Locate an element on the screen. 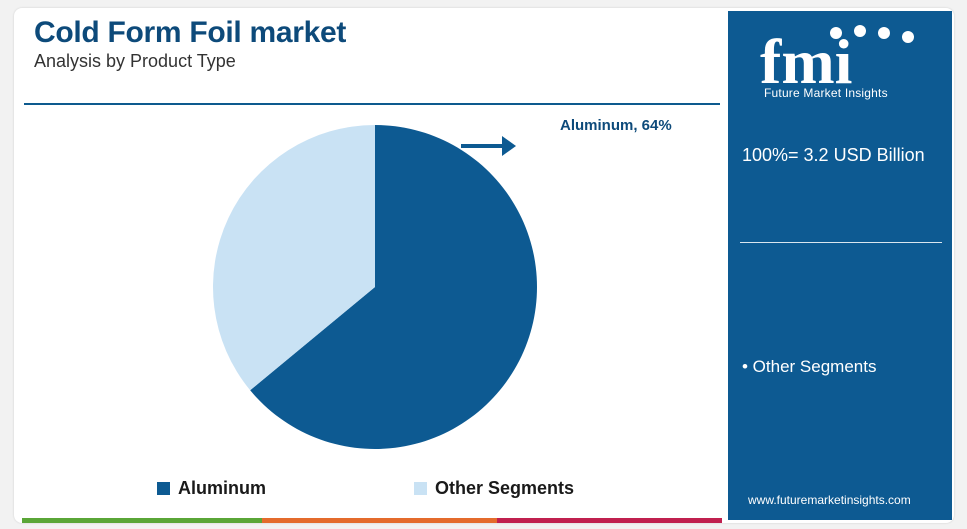 Image resolution: width=967 pixels, height=529 pixels. bottom-bar-green is located at coordinates (142, 520).